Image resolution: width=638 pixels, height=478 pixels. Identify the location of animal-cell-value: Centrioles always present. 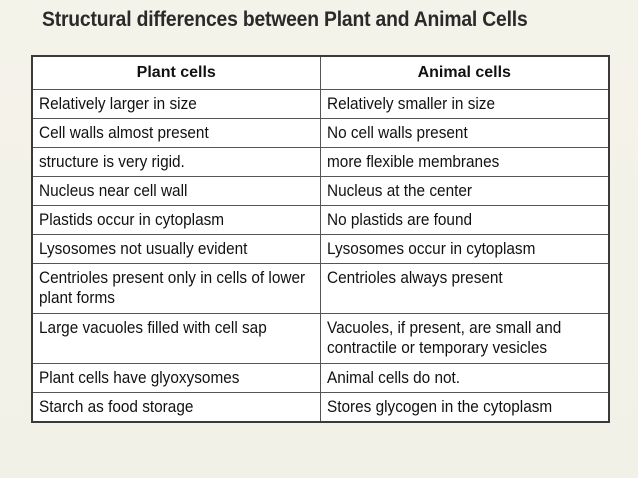
(464, 288).